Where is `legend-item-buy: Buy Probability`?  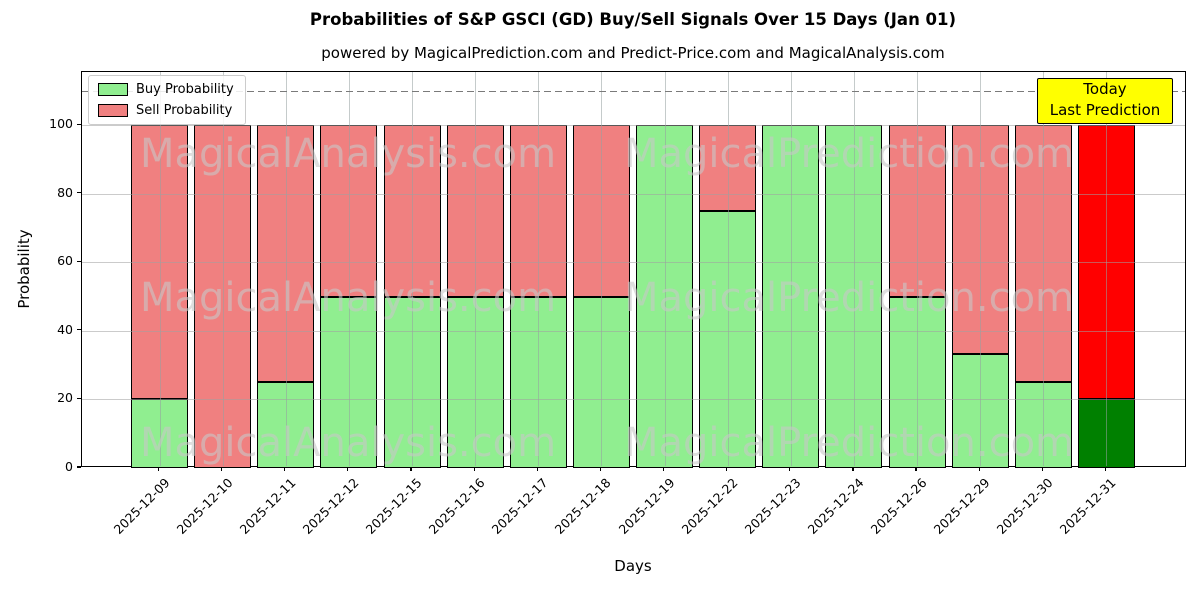
legend-item-buy: Buy Probability is located at coordinates (167, 89).